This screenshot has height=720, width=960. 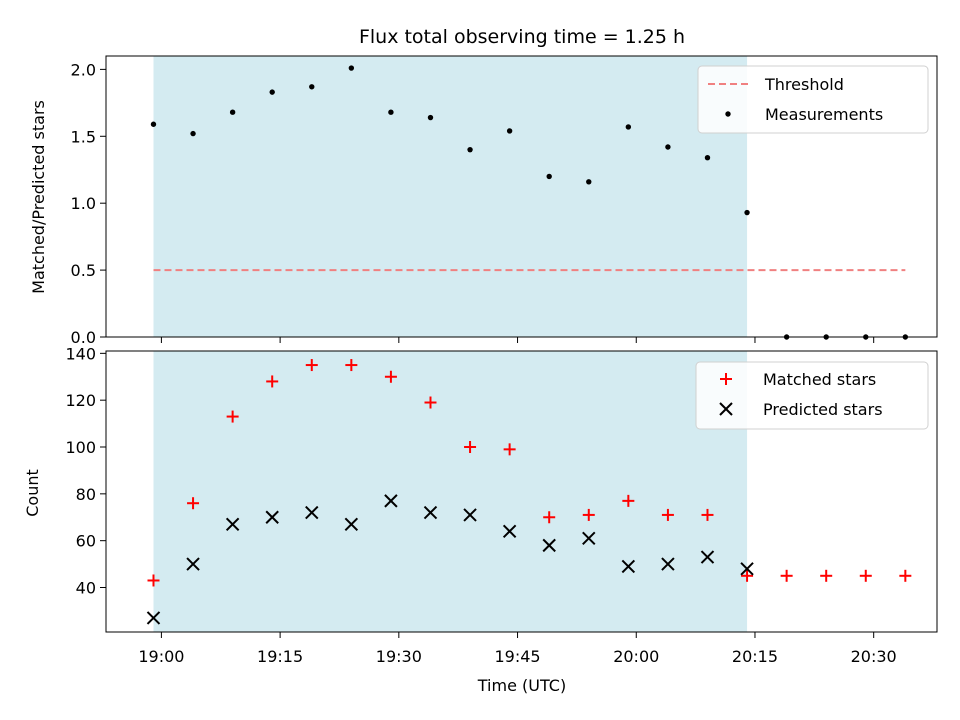 I want to click on x-tick-label: 19:30, so click(x=399, y=656).